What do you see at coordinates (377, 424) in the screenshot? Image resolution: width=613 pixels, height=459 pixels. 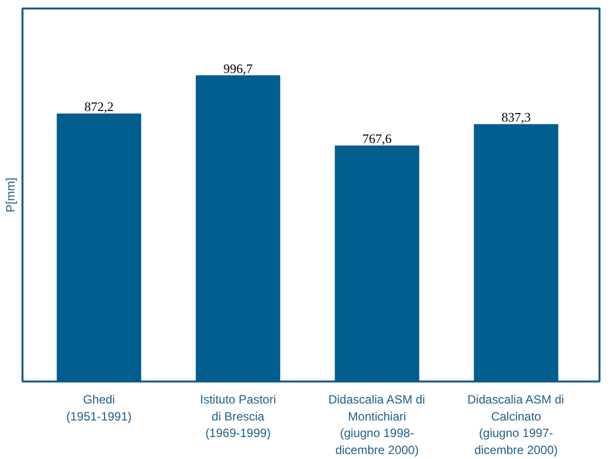 I see `x-tick-label: Didascalia ASM di Montichiari (giugno 1998- dicembre 2000)` at bounding box center [377, 424].